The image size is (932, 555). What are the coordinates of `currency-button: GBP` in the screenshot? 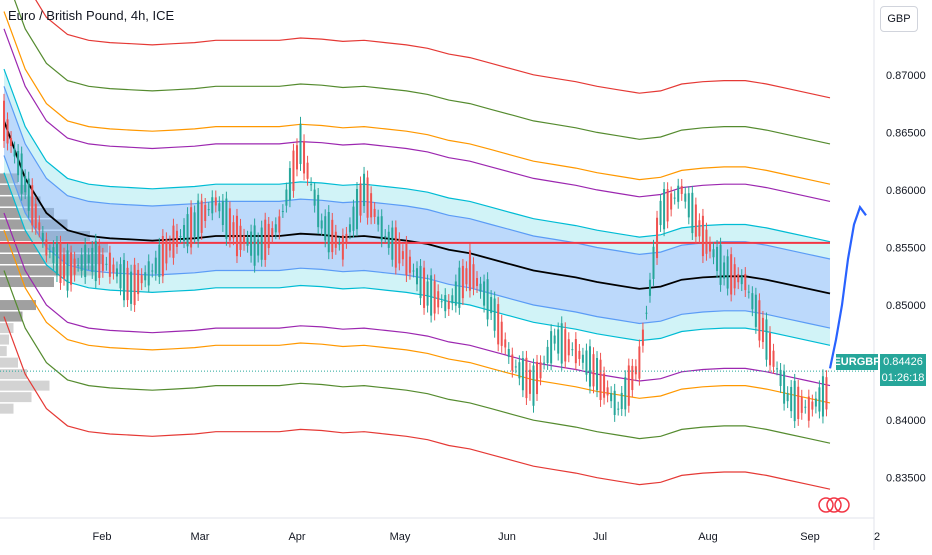 It's located at (899, 19).